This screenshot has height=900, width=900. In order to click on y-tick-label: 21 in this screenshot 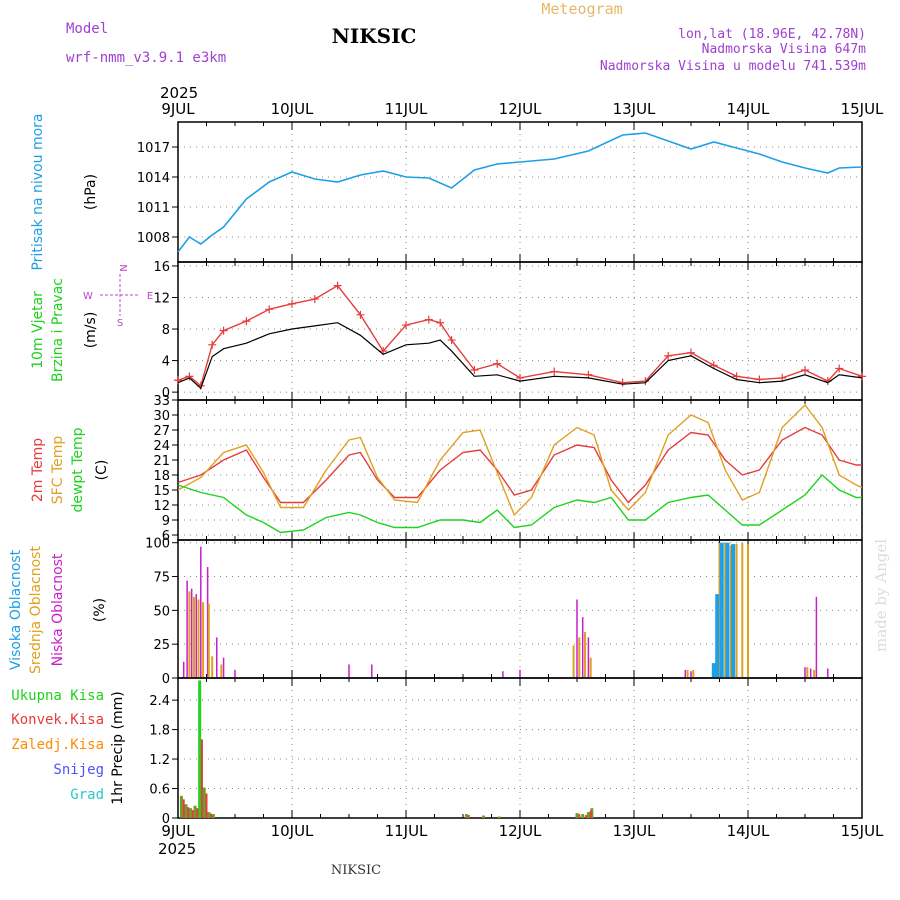, I will do `click(161, 461)`.